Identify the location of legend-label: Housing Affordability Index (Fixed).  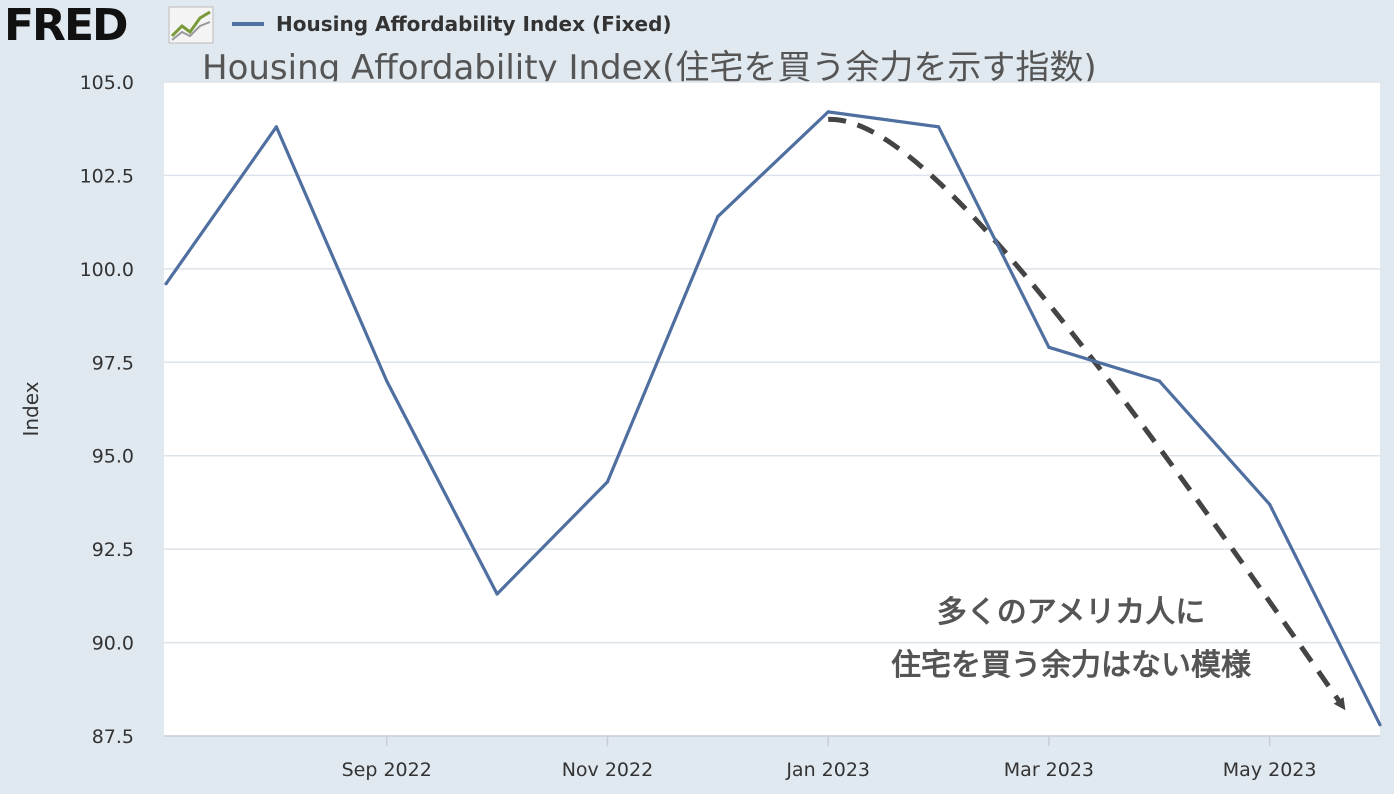
(474, 24).